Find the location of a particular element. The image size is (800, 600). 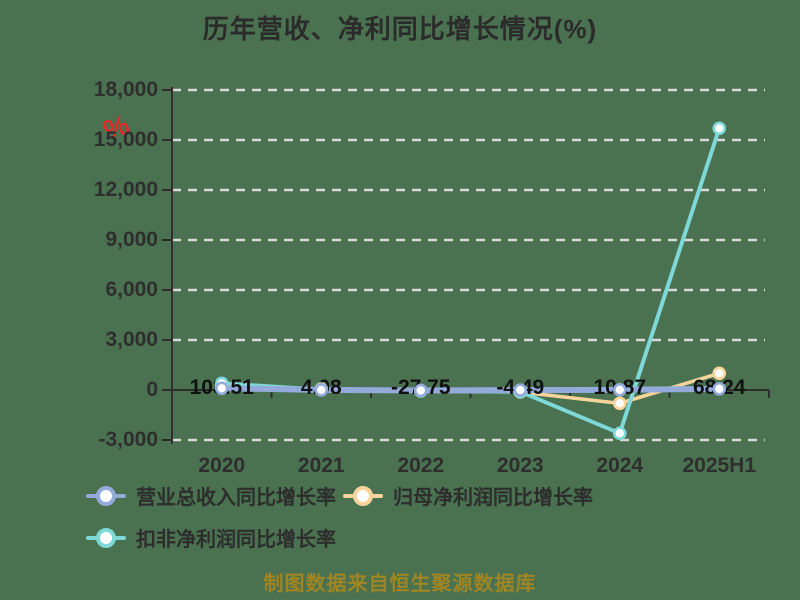

legend-item-net-profit-growth: 归母净利润同比增长率 is located at coordinates (468, 495).